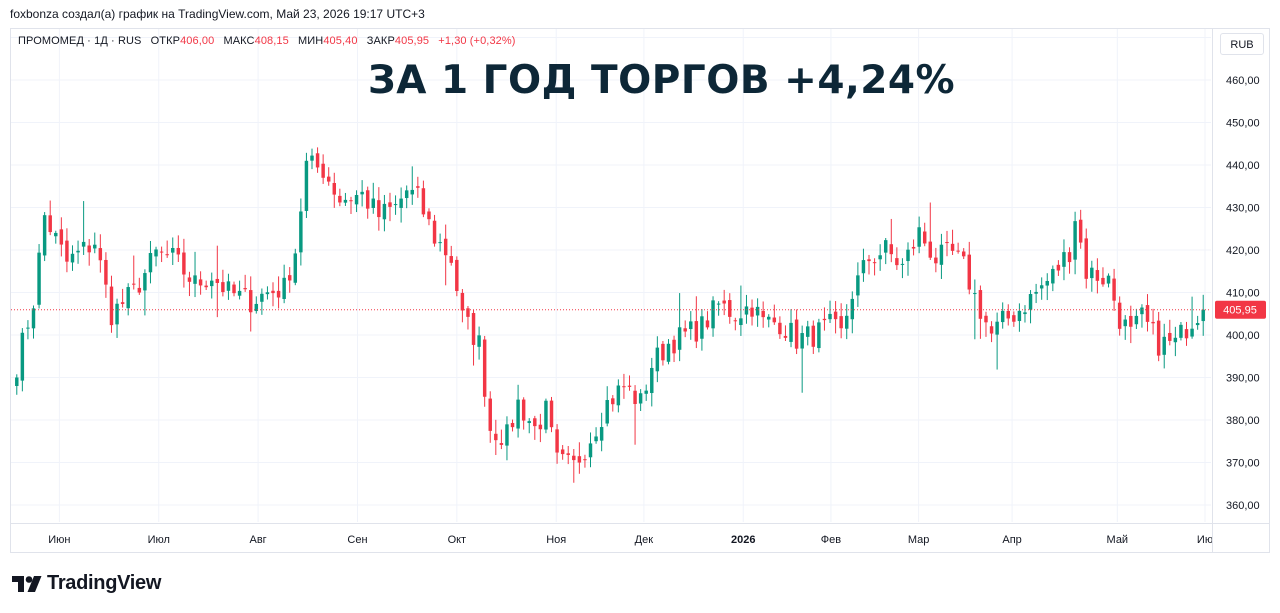 The image size is (1280, 613). I want to click on last-price-badge, so click(1240, 309).